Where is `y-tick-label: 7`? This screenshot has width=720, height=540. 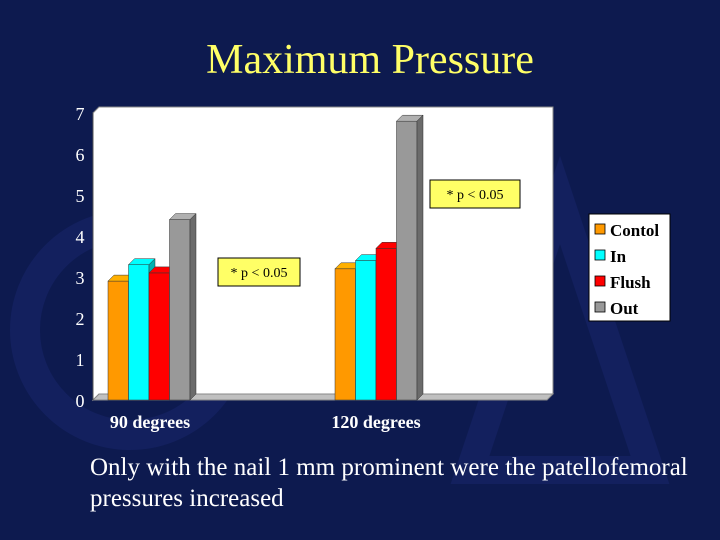
y-tick-label: 7 is located at coordinates (80, 114).